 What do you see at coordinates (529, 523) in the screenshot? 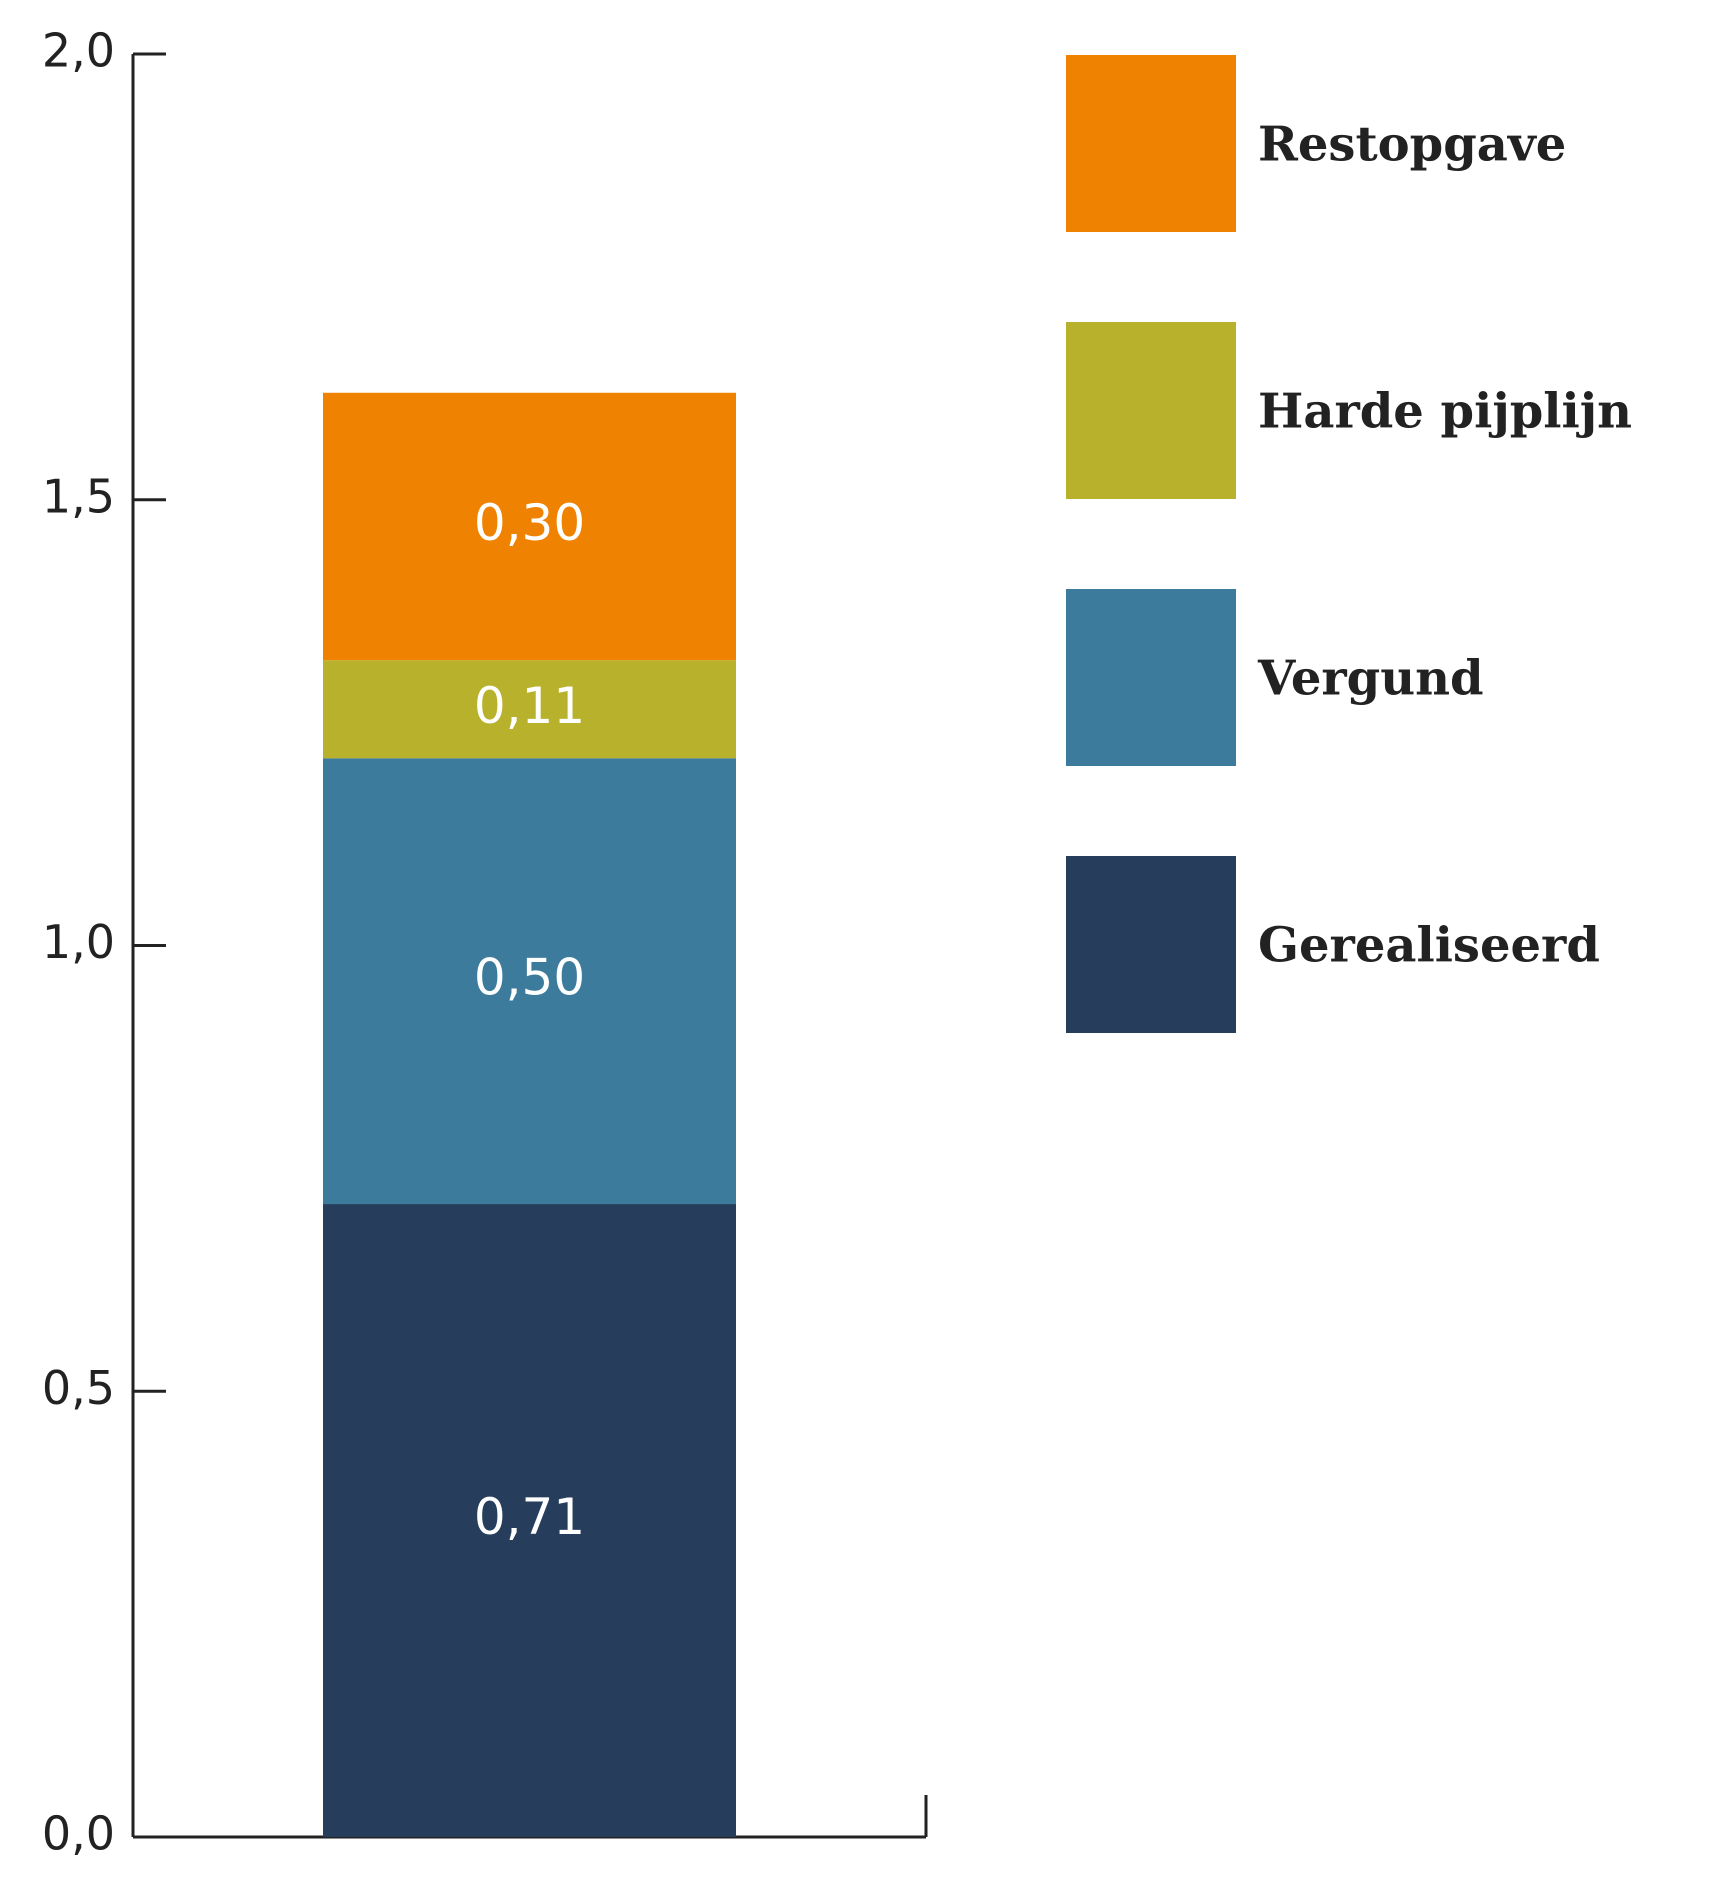
I see `value-label: 0,30` at bounding box center [529, 523].